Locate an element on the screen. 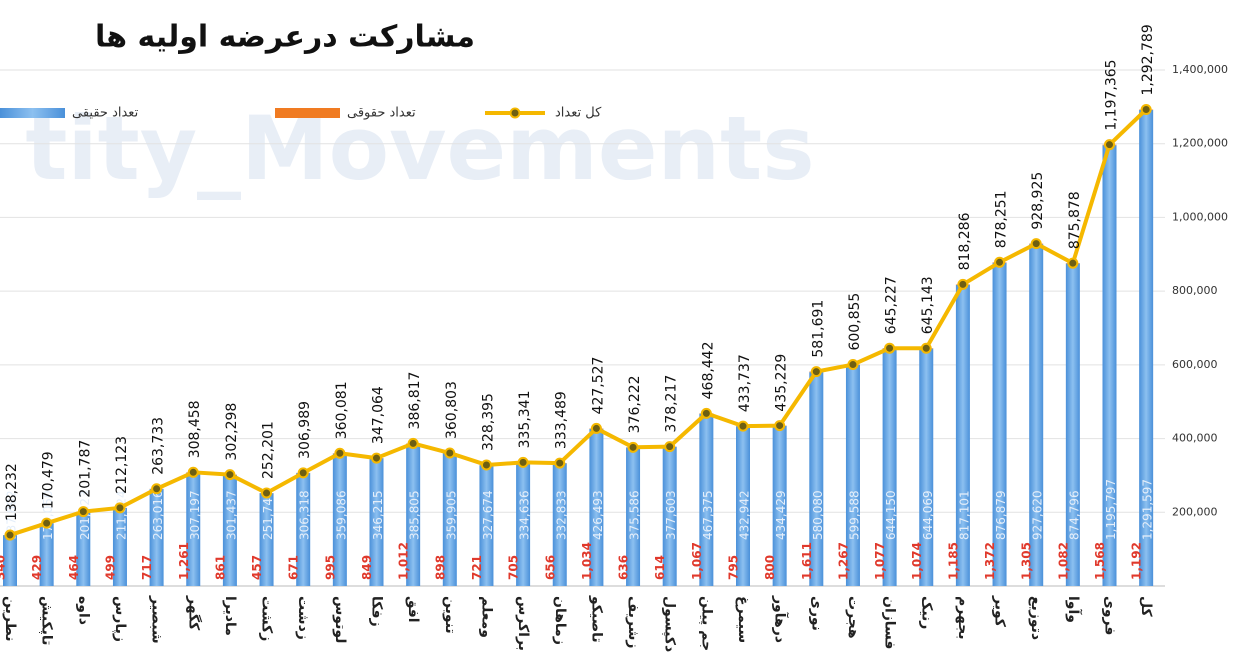 The width and height of the screenshot is (1242, 668). total-value-label: 308,458 is located at coordinates (195, 429).